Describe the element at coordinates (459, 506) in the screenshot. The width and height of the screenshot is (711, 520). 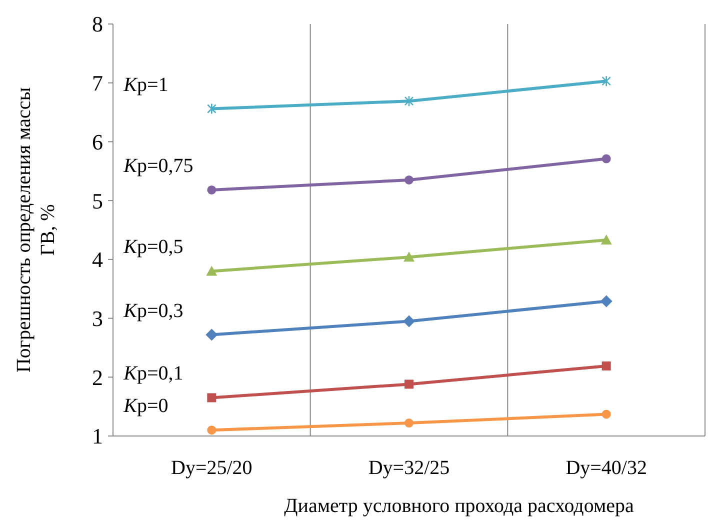
I see `x-axis-title: Диаметр условного прохода расходомера` at that location.